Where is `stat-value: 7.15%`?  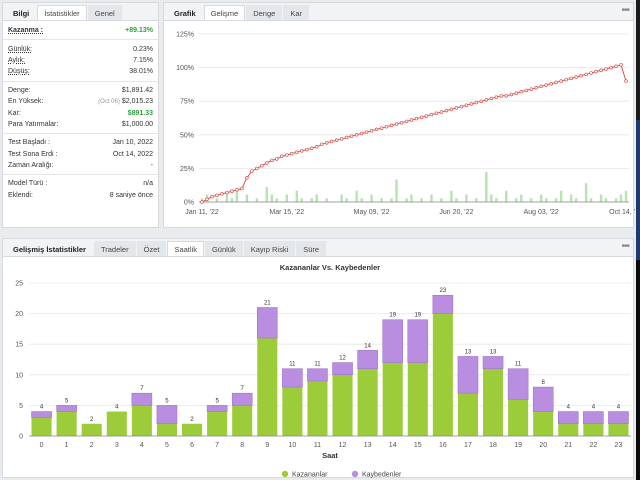 stat-value: 7.15% is located at coordinates (143, 60).